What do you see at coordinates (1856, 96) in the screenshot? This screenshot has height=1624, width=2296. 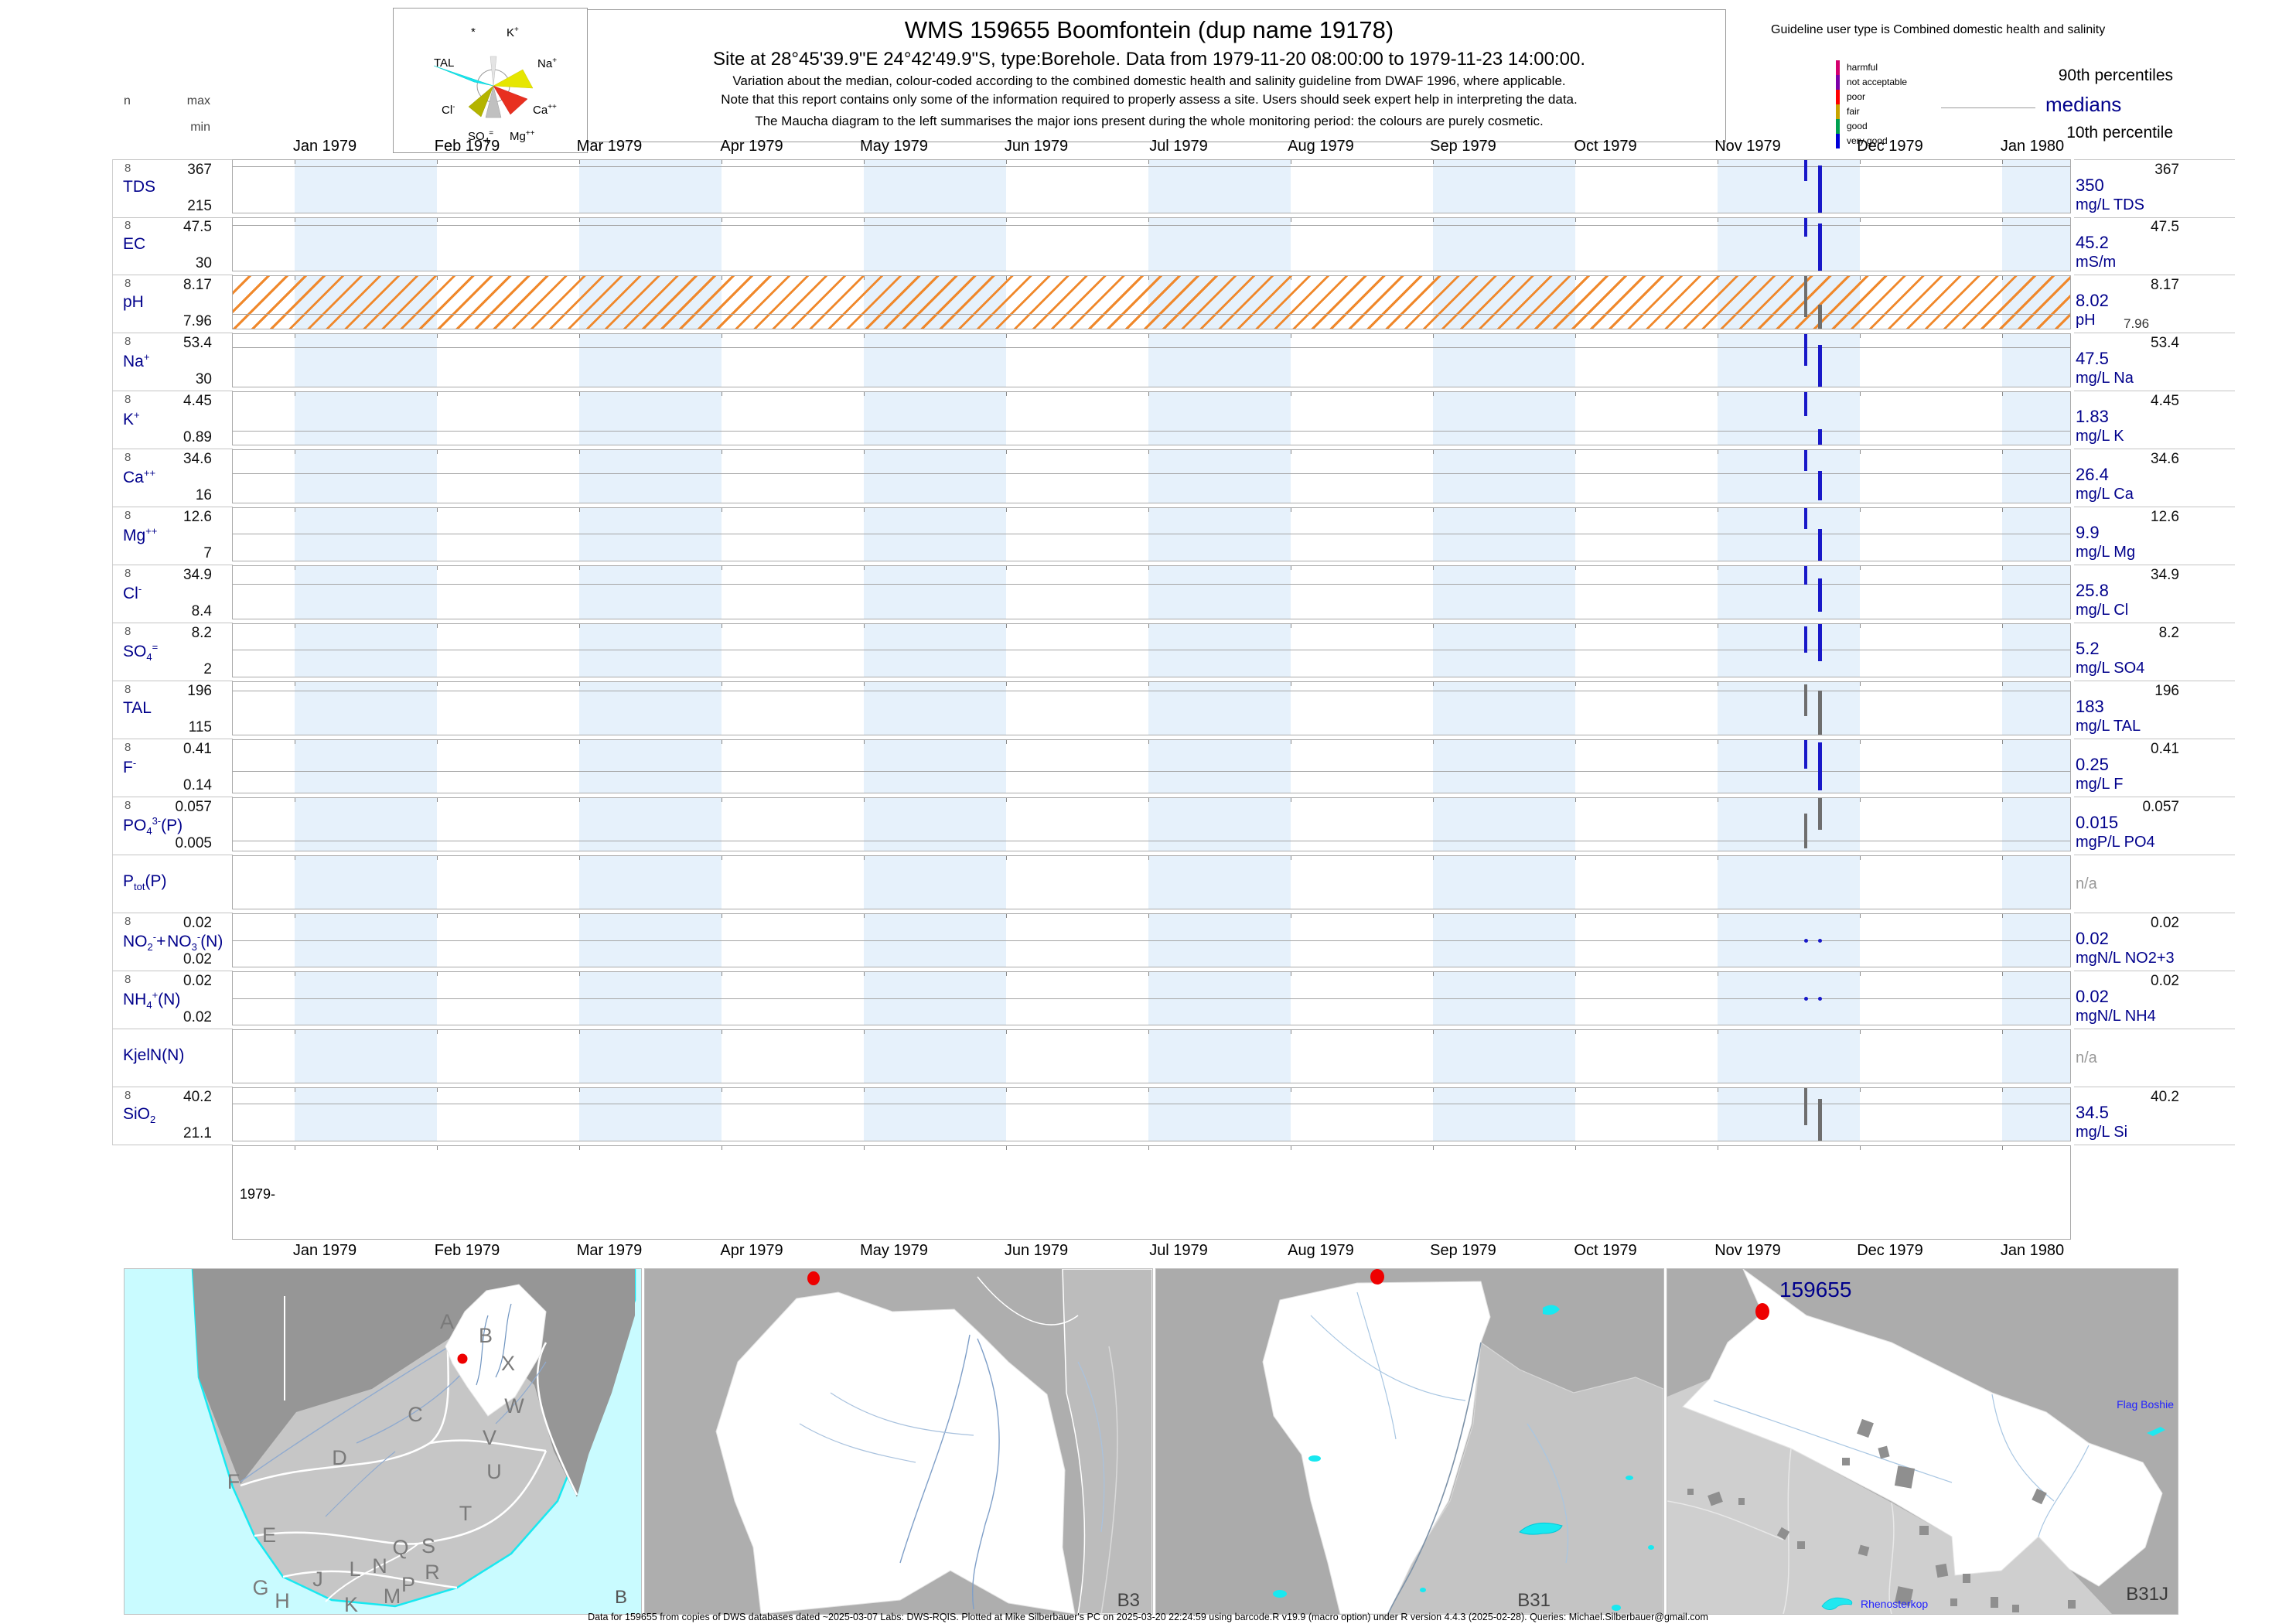 I see `guideline-label-poor: poor` at bounding box center [1856, 96].